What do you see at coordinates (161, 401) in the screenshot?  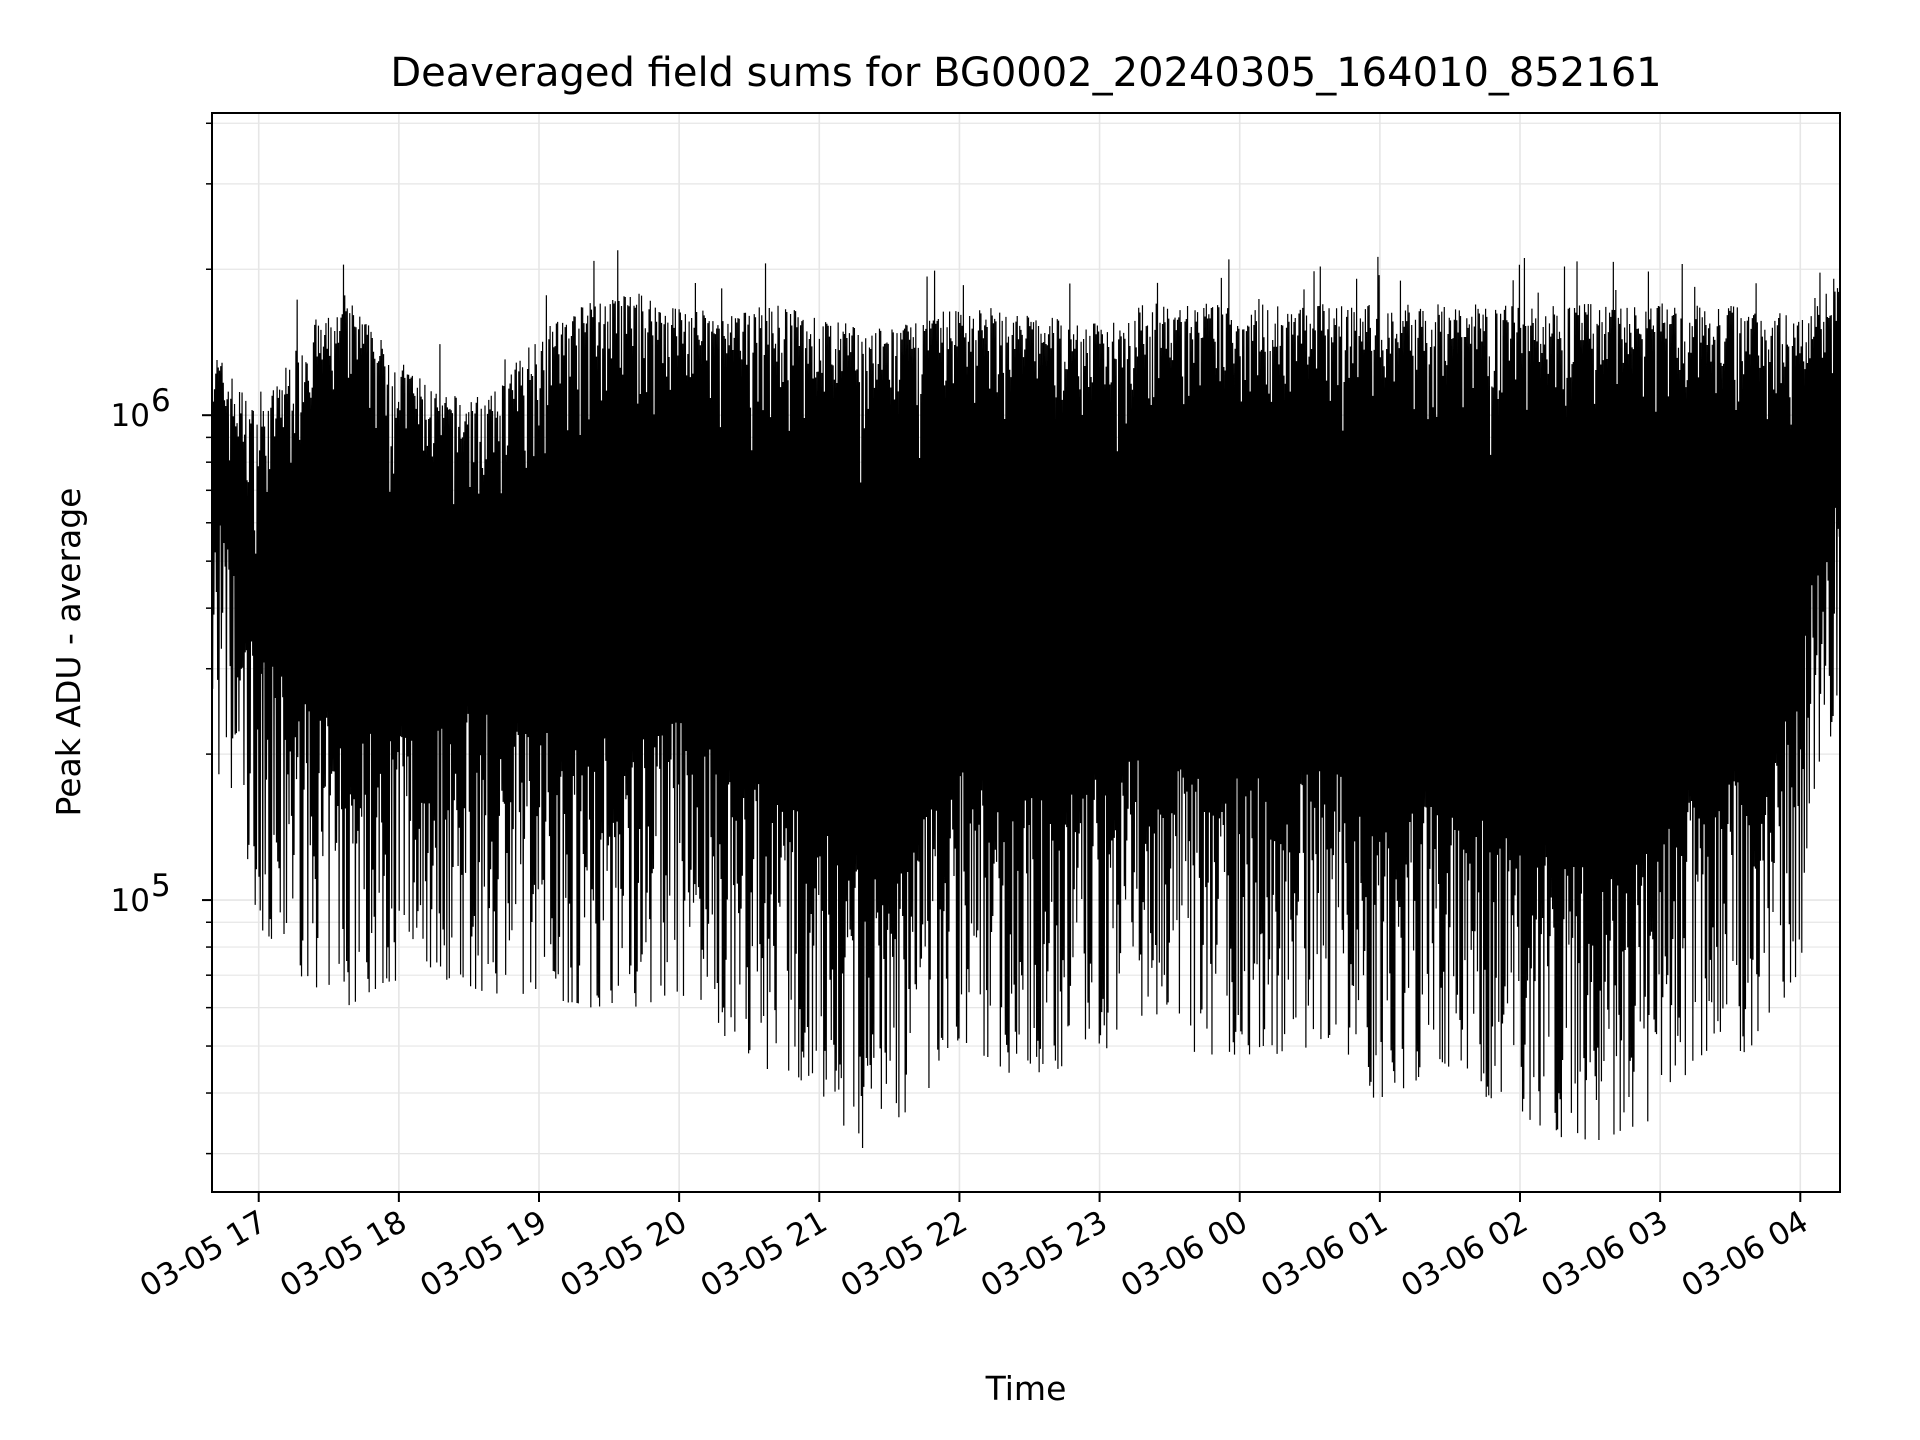 I see `y-tick-exponent: 6` at bounding box center [161, 401].